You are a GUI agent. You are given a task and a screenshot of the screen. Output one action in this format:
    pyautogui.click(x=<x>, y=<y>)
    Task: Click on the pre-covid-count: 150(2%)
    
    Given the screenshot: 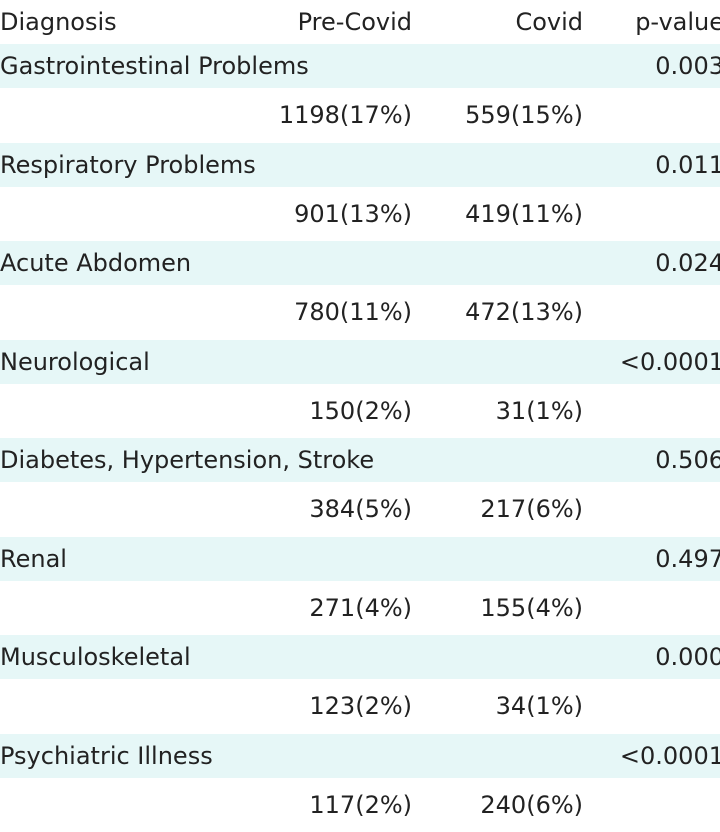 What is the action you would take?
    pyautogui.click(x=360, y=410)
    